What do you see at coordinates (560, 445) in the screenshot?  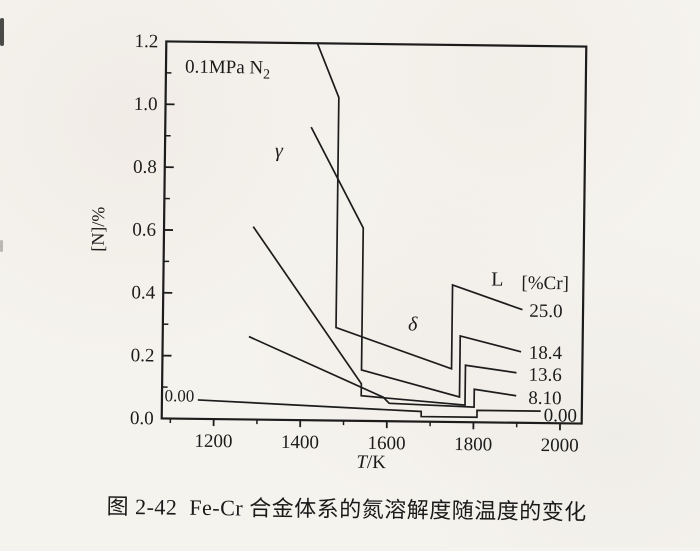 I see `x-axis-tick-label: 2000` at bounding box center [560, 445].